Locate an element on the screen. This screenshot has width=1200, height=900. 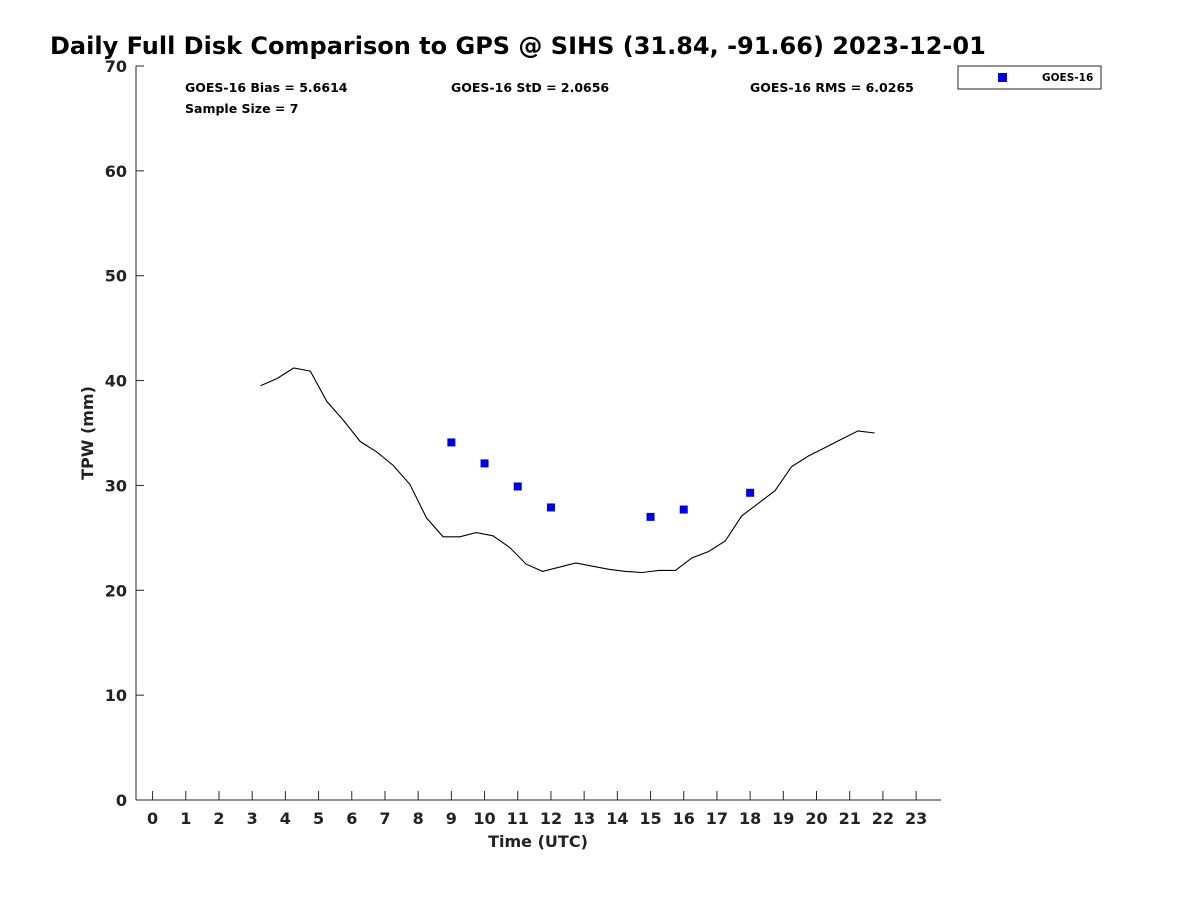
x-tick-label: 10 is located at coordinates (484, 818).